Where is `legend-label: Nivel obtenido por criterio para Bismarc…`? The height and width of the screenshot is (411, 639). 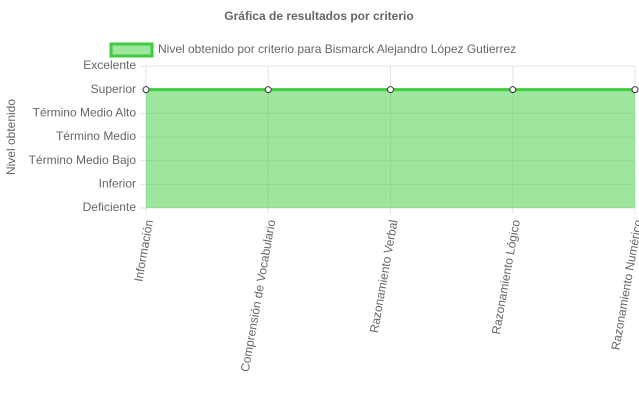 legend-label: Nivel obtenido por criterio para Bismarc… is located at coordinates (337, 49).